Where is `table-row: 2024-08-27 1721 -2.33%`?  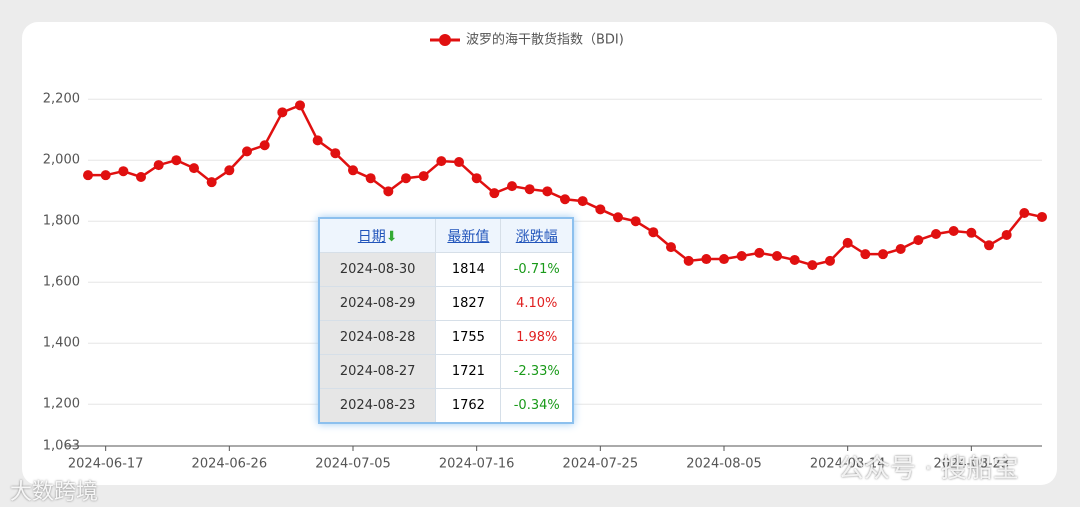 table-row: 2024-08-27 1721 -2.33% is located at coordinates (446, 371).